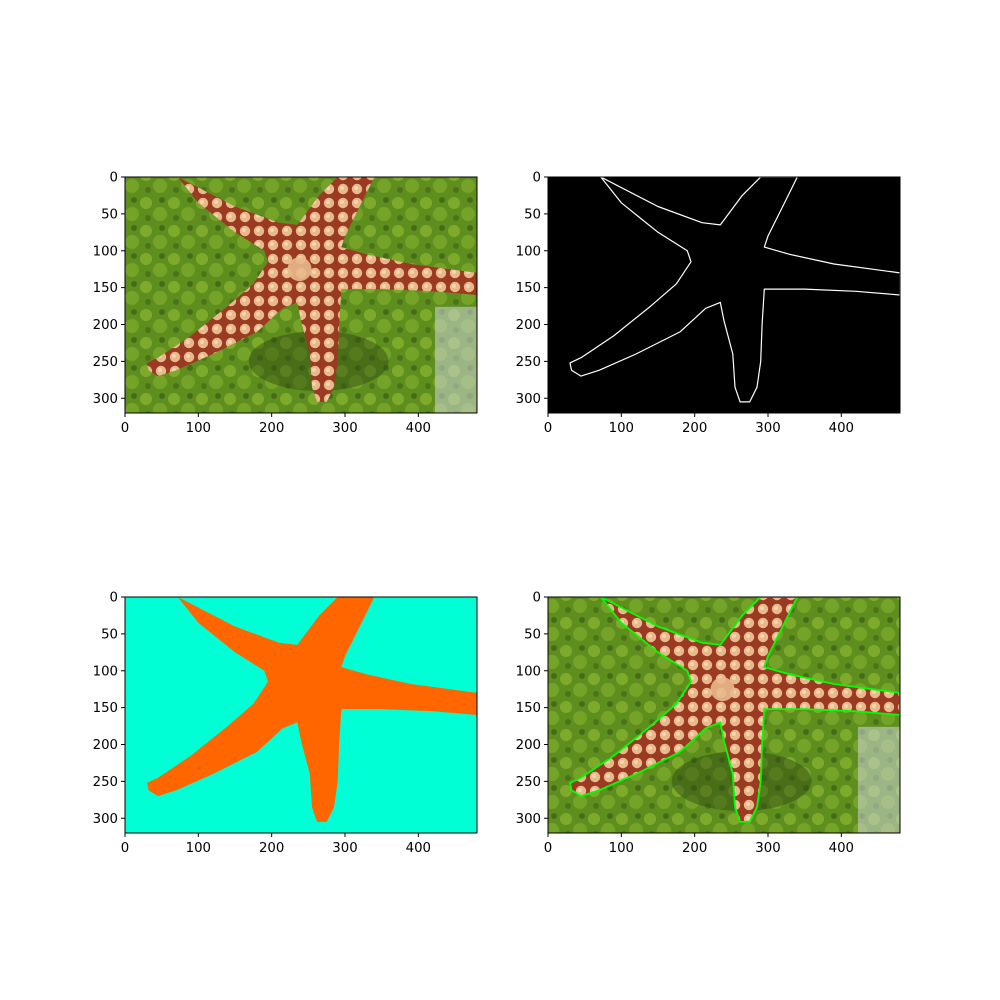 The width and height of the screenshot is (1000, 1000). What do you see at coordinates (734, 290) in the screenshot?
I see `edge-contour` at bounding box center [734, 290].